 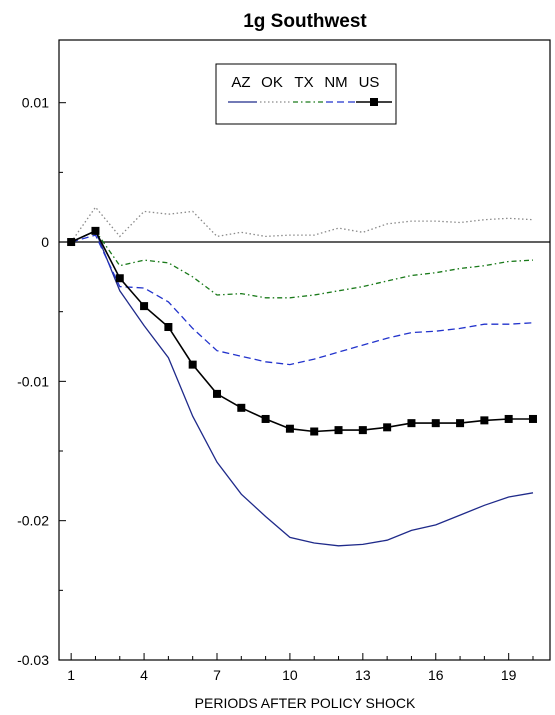 I want to click on legend-label-tx: TX, so click(x=303, y=82).